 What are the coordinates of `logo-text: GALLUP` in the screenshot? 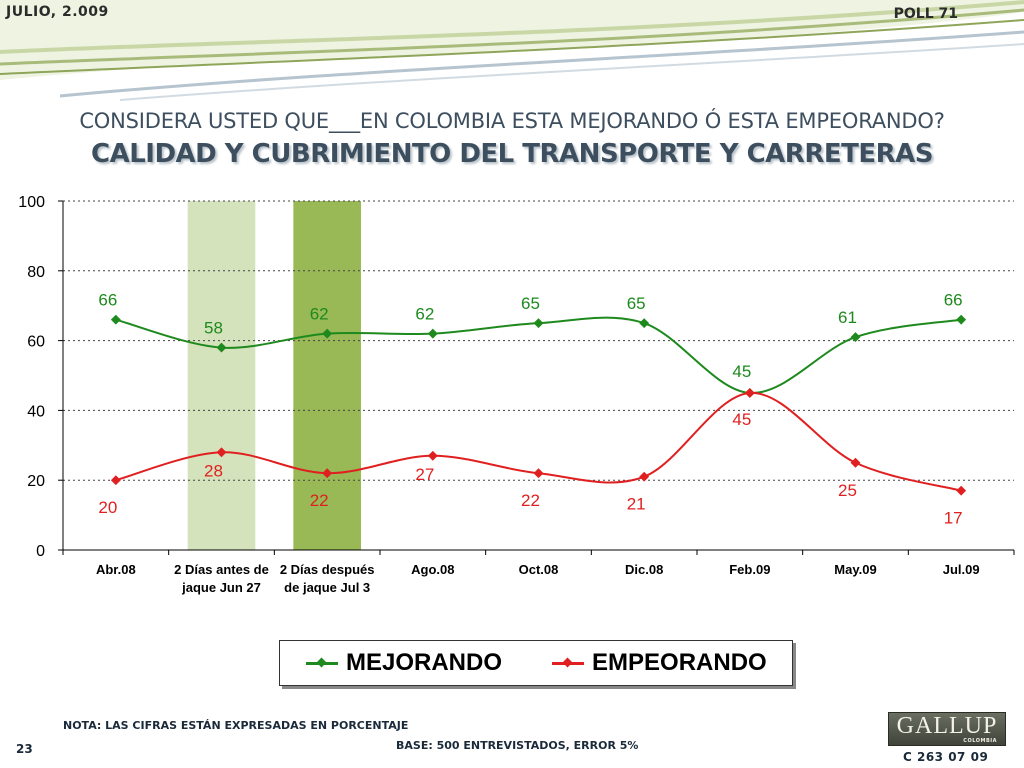 It's located at (947, 726).